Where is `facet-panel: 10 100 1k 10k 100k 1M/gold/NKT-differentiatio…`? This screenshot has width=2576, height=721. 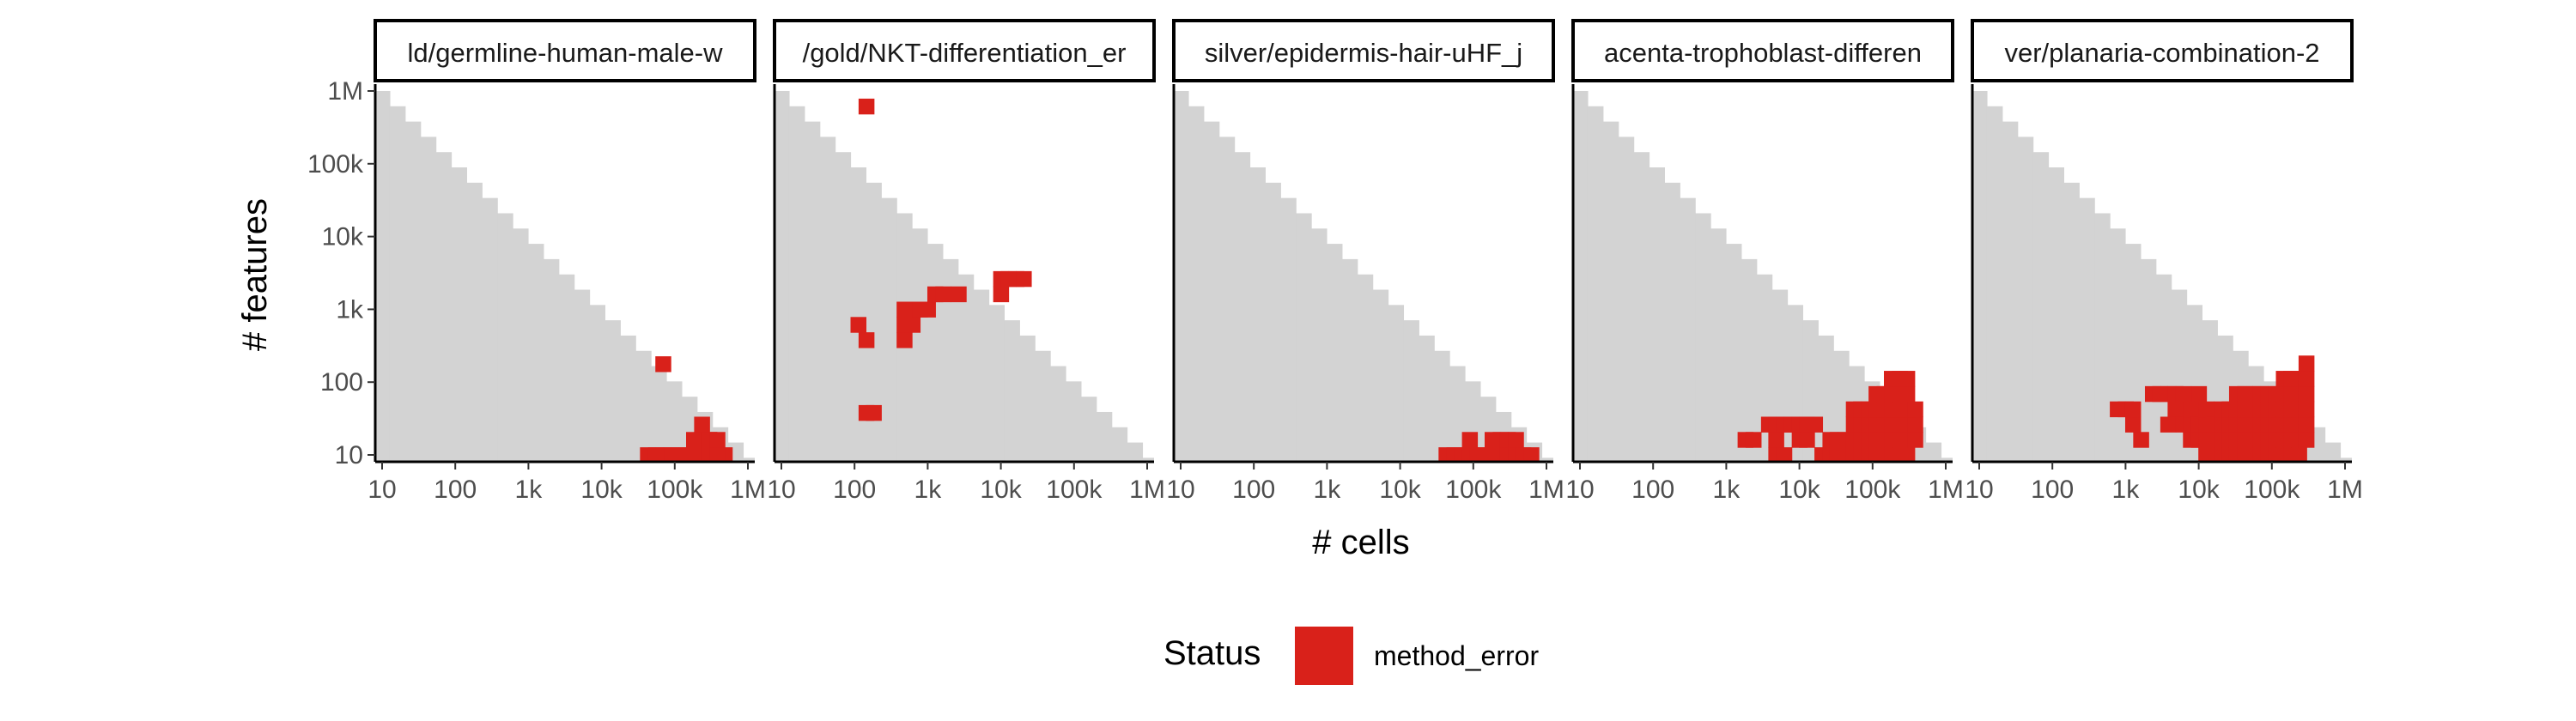 facet-panel: 10 100 1k 10k 100k 1M/gold/NKT-differentiatio… is located at coordinates (966, 261).